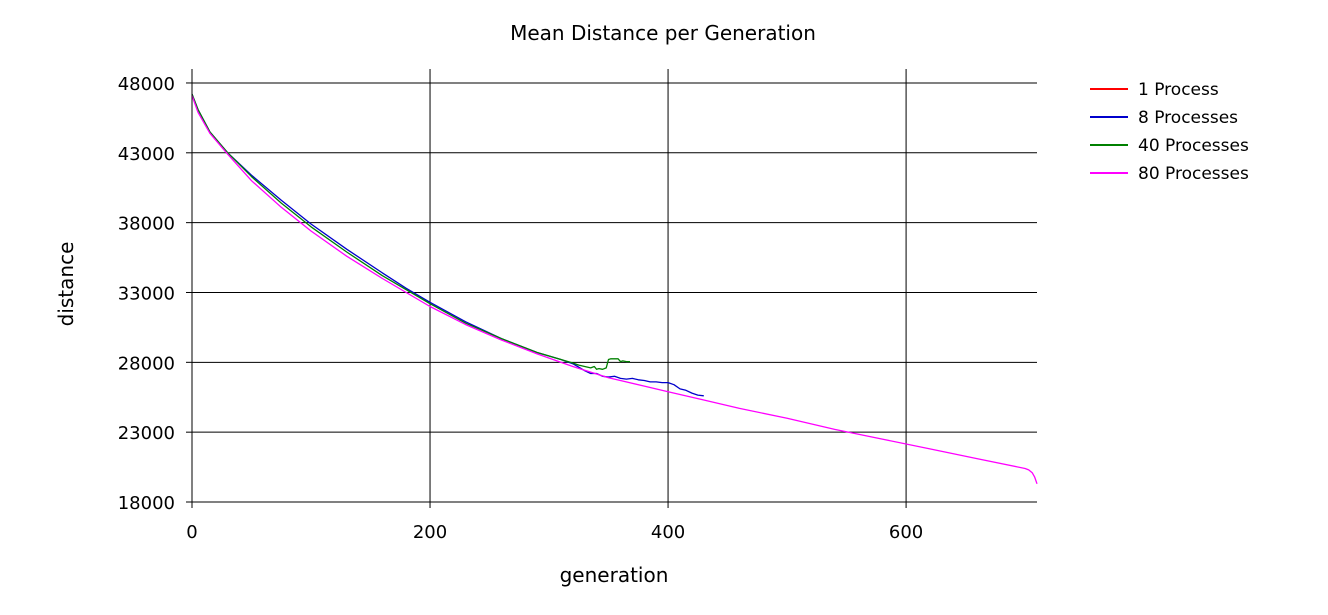  Describe the element at coordinates (1193, 174) in the screenshot. I see `legend-label: 80 Processes` at that location.